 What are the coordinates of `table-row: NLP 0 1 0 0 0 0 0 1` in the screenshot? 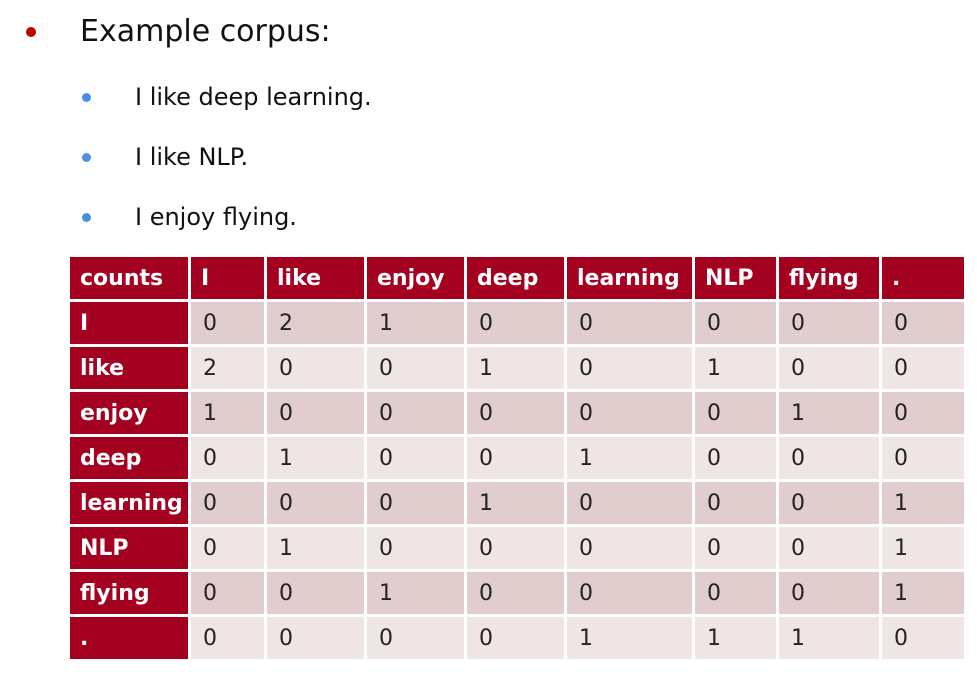 It's located at (517, 548).